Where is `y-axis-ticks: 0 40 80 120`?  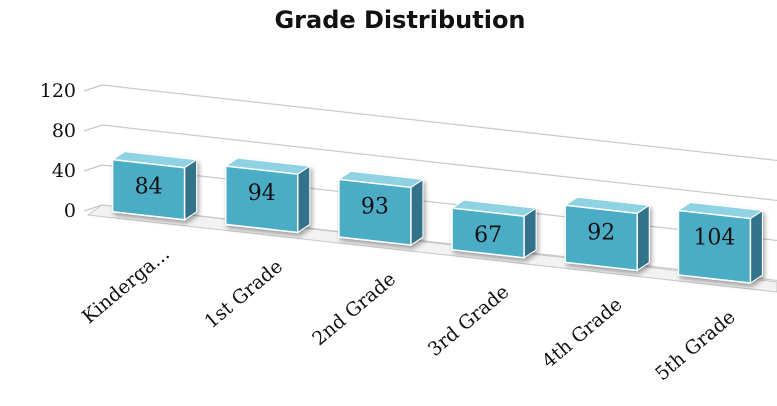
y-axis-ticks: 0 40 80 120 is located at coordinates (58, 151).